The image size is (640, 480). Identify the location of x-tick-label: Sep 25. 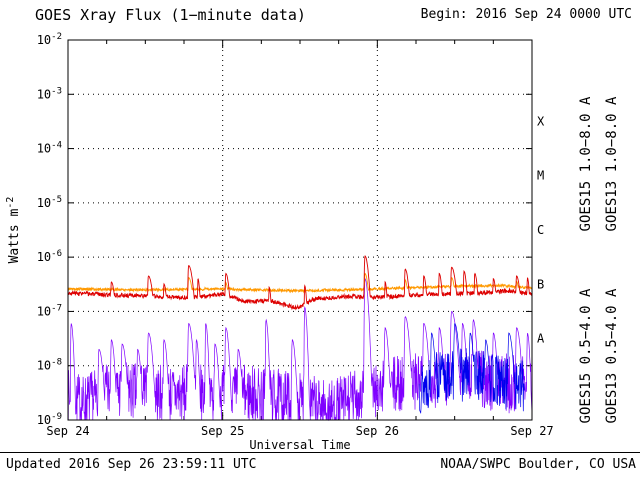
(222, 431).